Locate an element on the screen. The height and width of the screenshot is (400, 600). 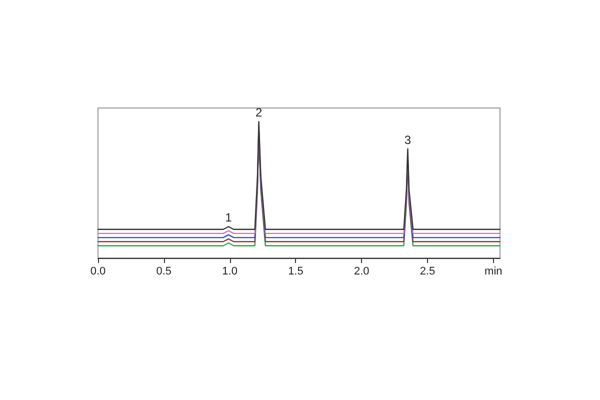
x-tick-label: 0.5 is located at coordinates (164, 272).